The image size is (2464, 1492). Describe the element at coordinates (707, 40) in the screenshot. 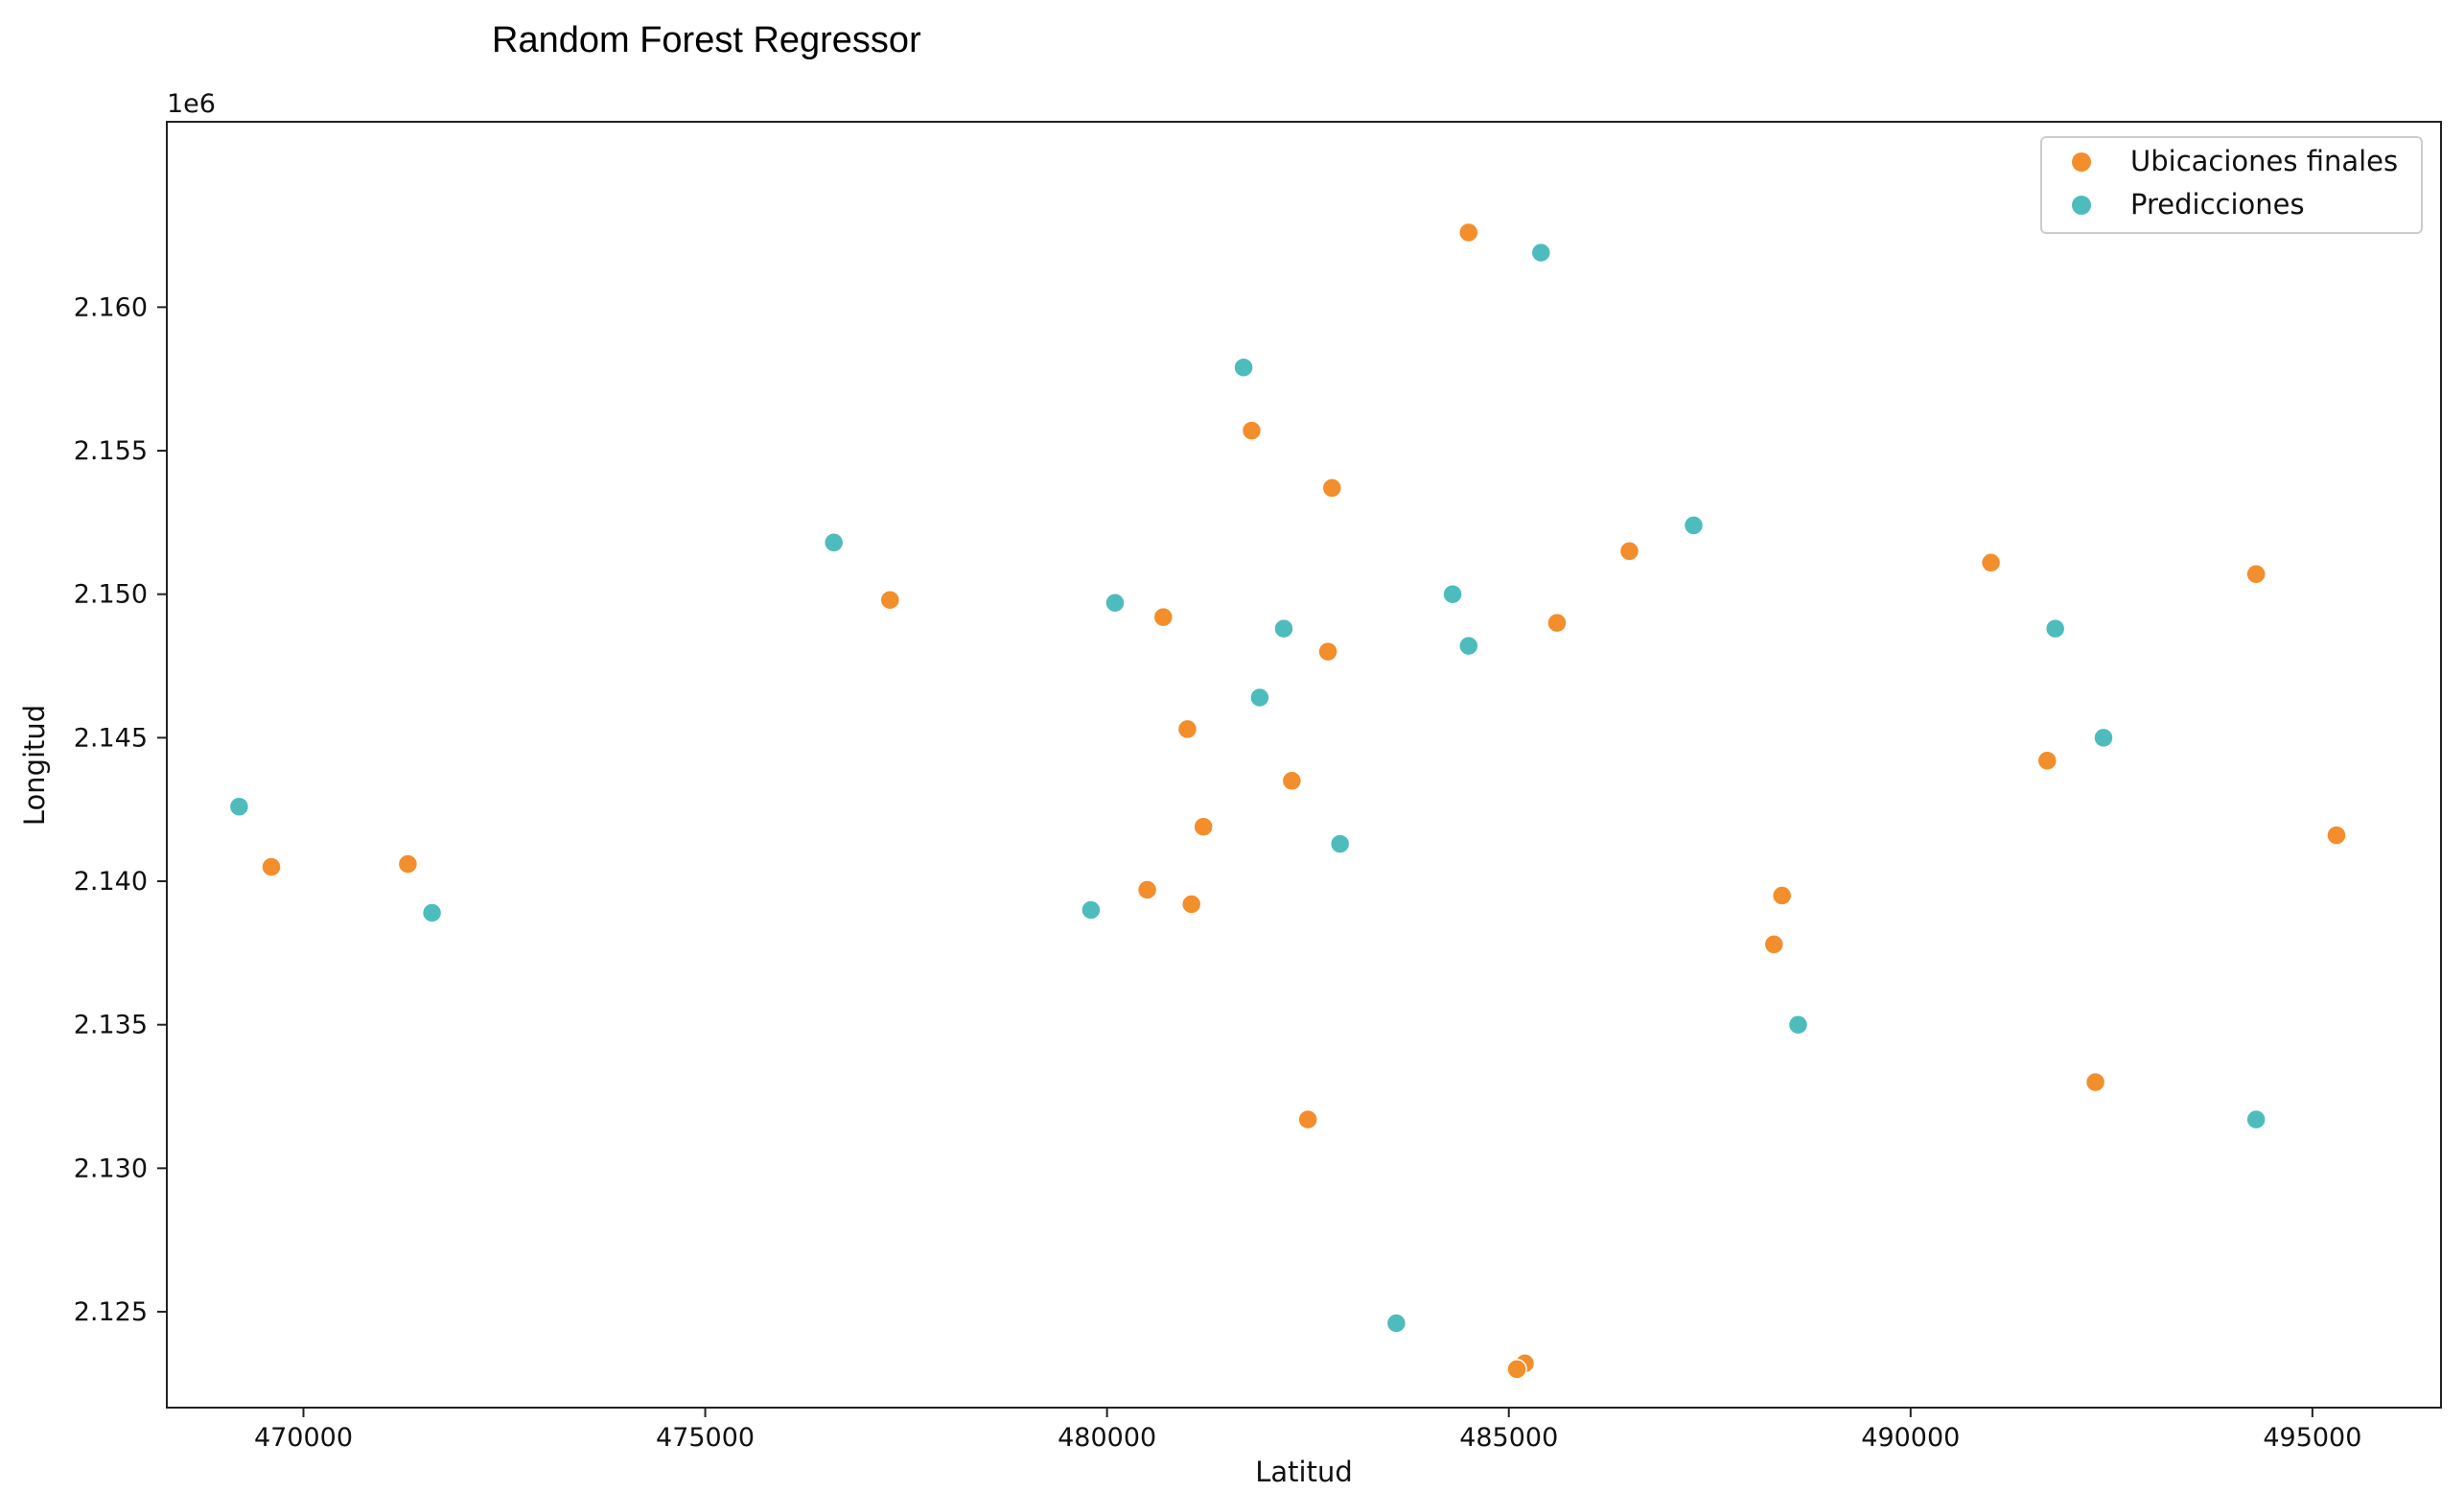

I see `chart-title: Random Forest Regressor` at that location.